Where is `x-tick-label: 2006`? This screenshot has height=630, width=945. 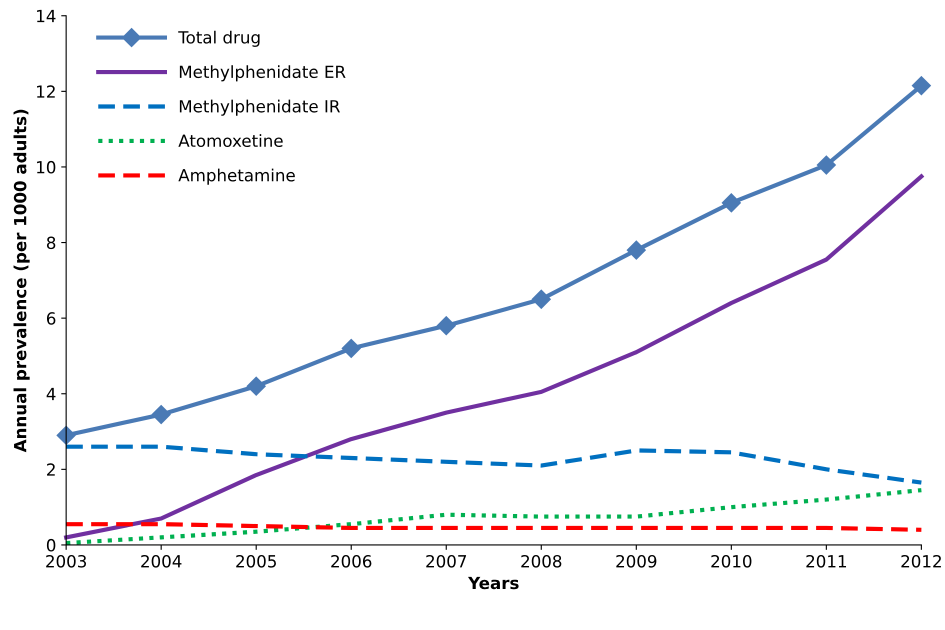 x-tick-label: 2006 is located at coordinates (351, 561).